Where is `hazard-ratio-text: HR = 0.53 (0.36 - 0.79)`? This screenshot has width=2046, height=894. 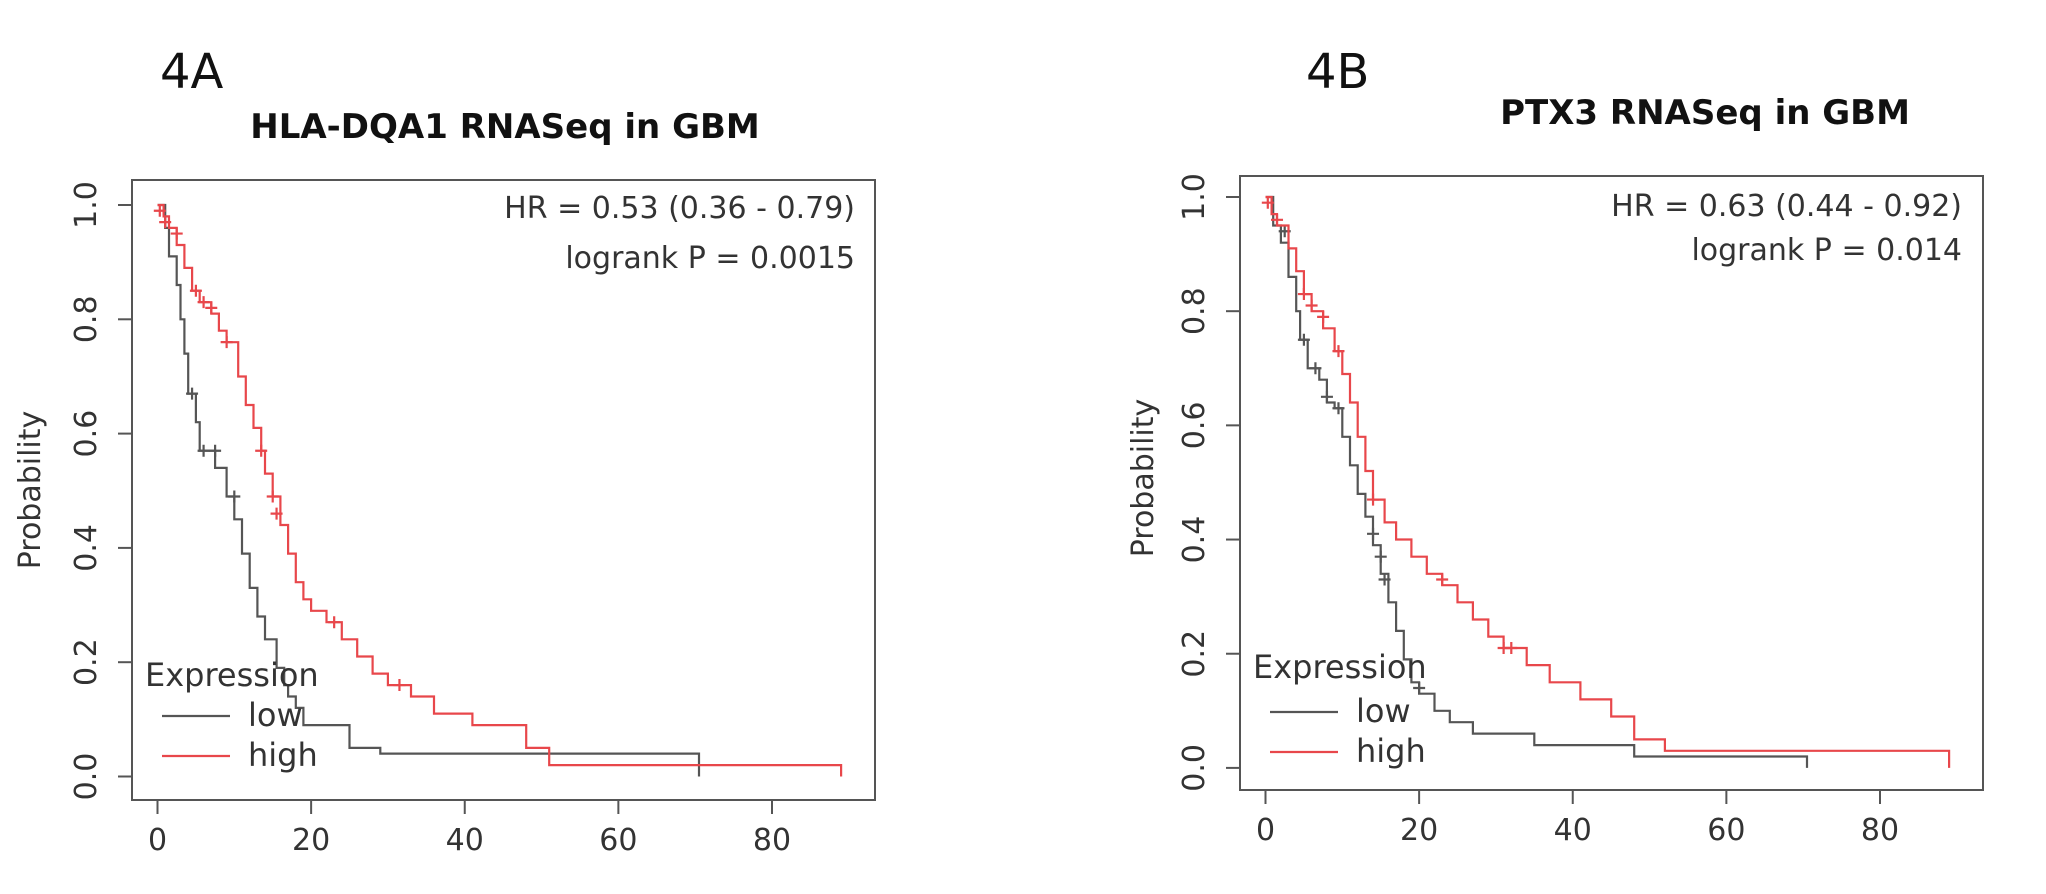
hazard-ratio-text: HR = 0.53 (0.36 - 0.79) is located at coordinates (679, 208).